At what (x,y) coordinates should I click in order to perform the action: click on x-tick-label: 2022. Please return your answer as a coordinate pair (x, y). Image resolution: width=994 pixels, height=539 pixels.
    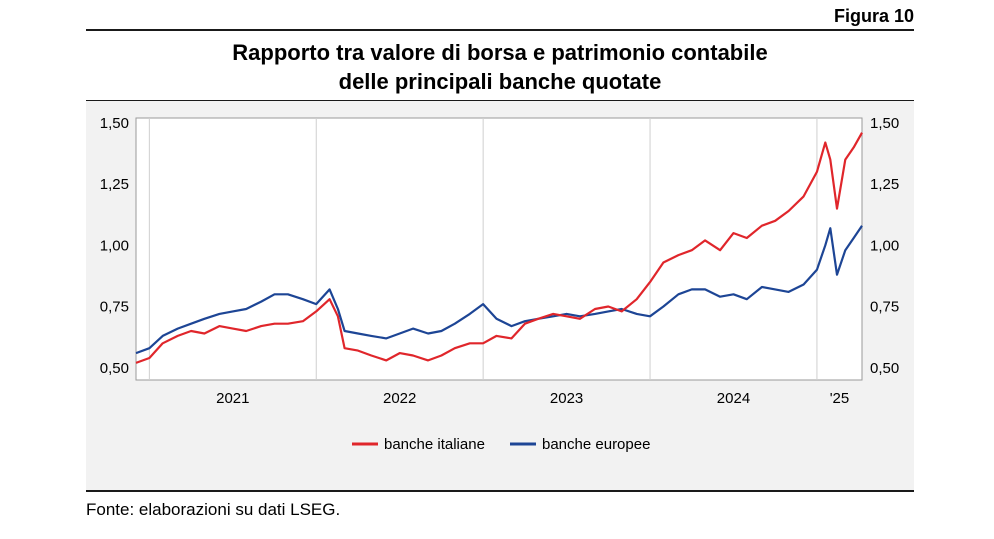
    Looking at the image, I should click on (399, 398).